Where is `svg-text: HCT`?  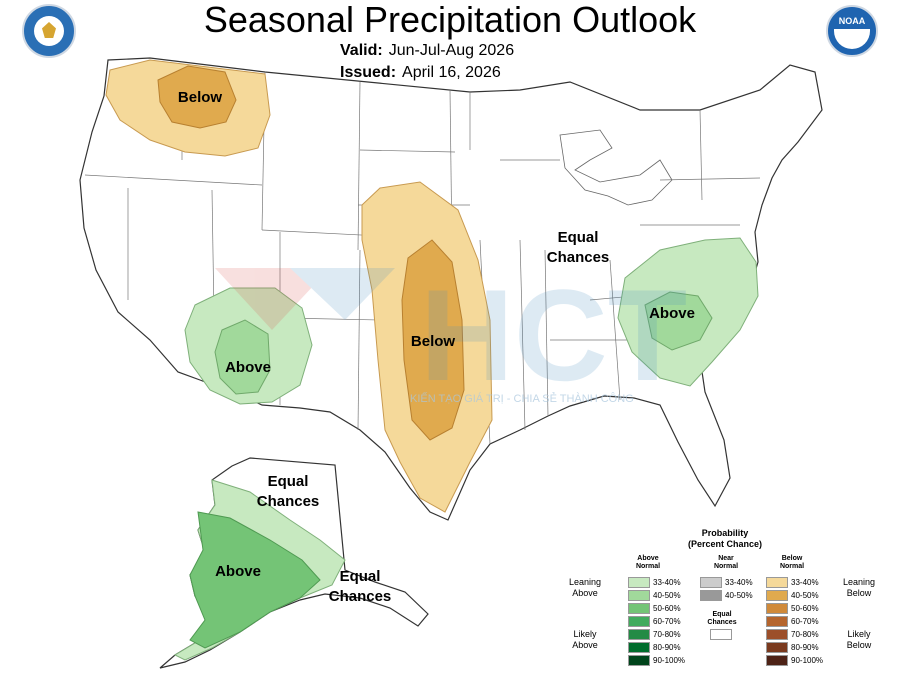 svg-text: HCT is located at coordinates (553, 335).